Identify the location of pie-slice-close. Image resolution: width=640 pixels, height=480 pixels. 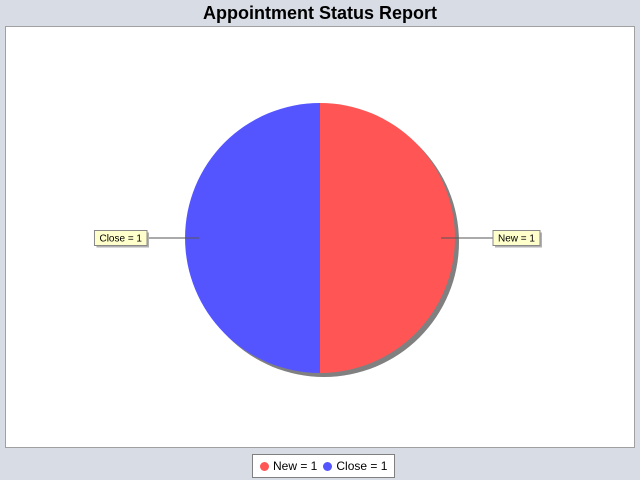
(252, 238).